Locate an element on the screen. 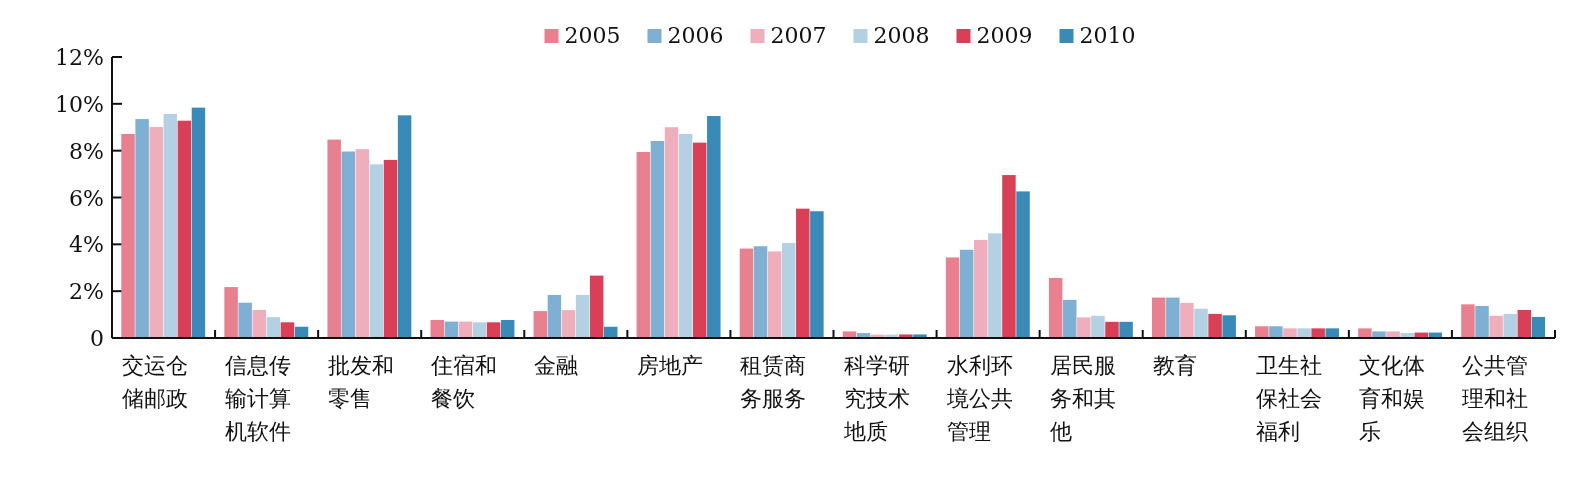 This screenshot has width=1586, height=488. x-tick-label: 公共管理和社会组织 is located at coordinates (1494, 398).